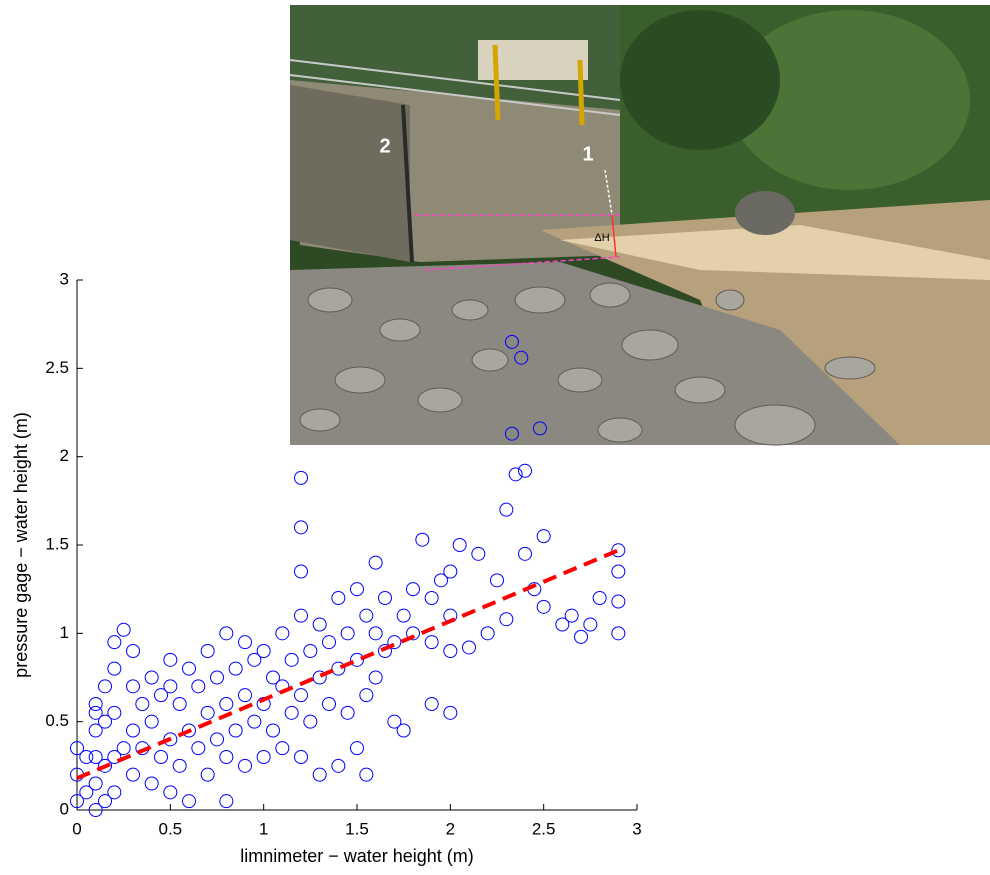  What do you see at coordinates (601, 238) in the screenshot?
I see `annotation: ΔH` at bounding box center [601, 238].